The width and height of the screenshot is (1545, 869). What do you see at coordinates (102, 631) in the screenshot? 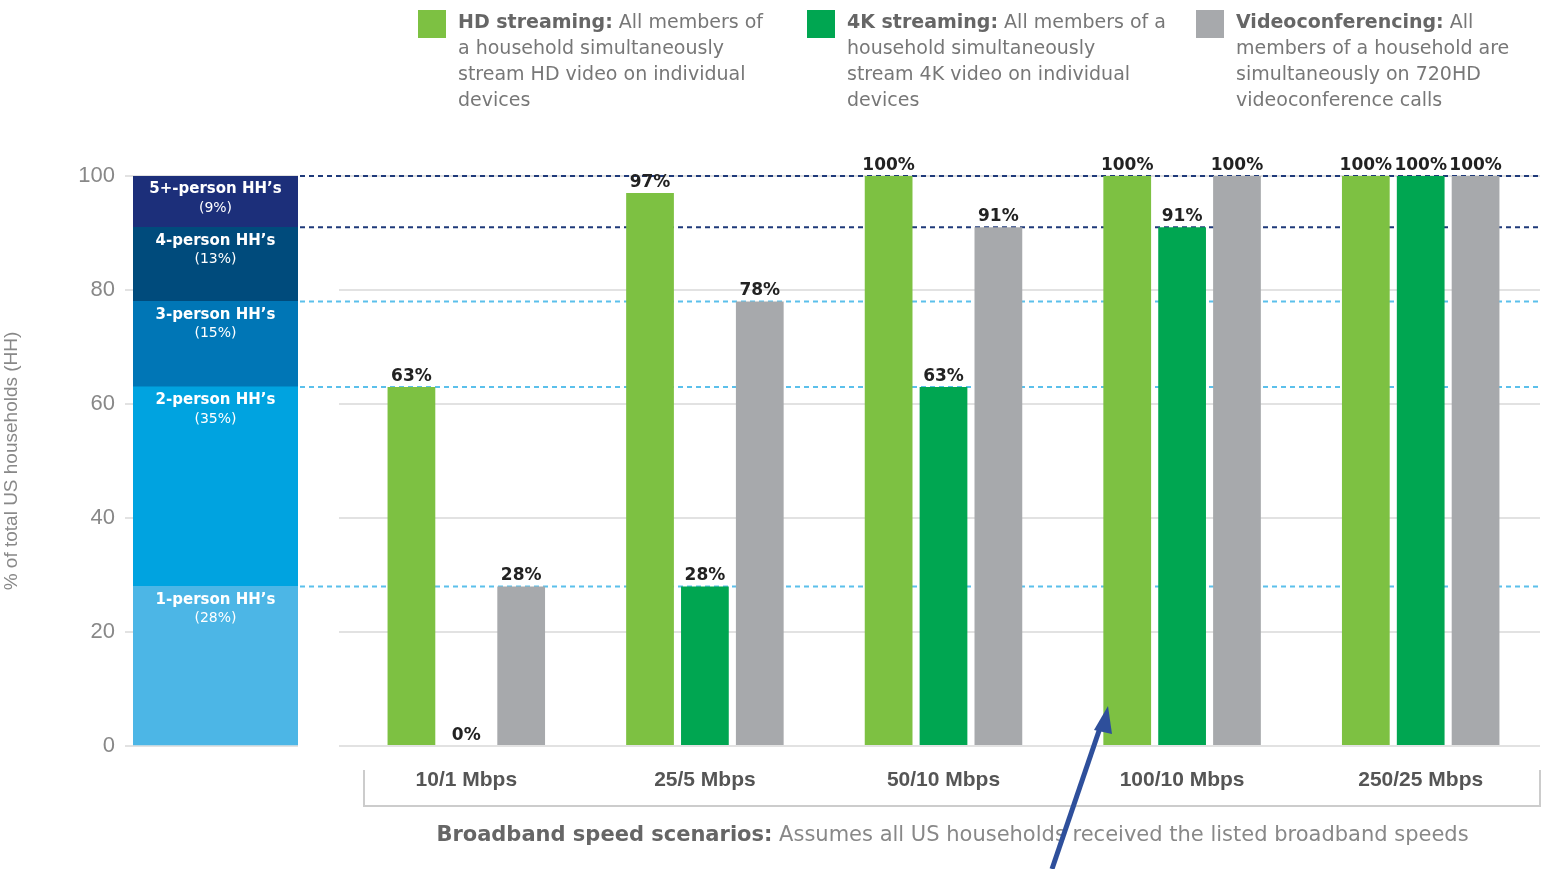
I see `y-tick-label: 20` at bounding box center [102, 631].